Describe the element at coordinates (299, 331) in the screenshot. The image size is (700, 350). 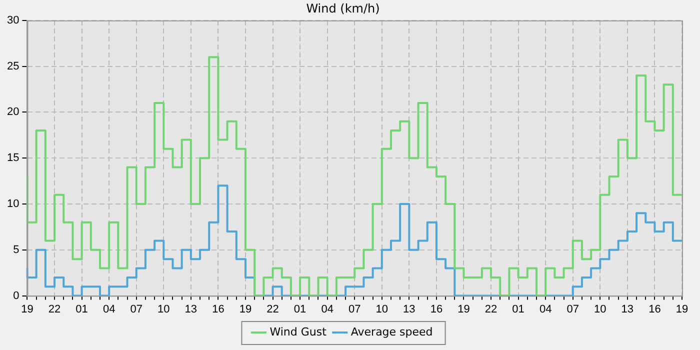
I see `legend-label: Wind Gust` at that location.